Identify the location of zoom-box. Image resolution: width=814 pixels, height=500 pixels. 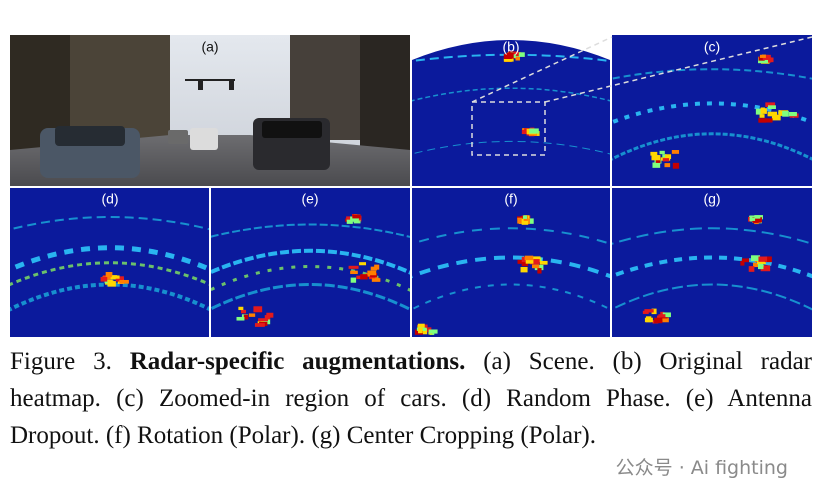
(642, 96).